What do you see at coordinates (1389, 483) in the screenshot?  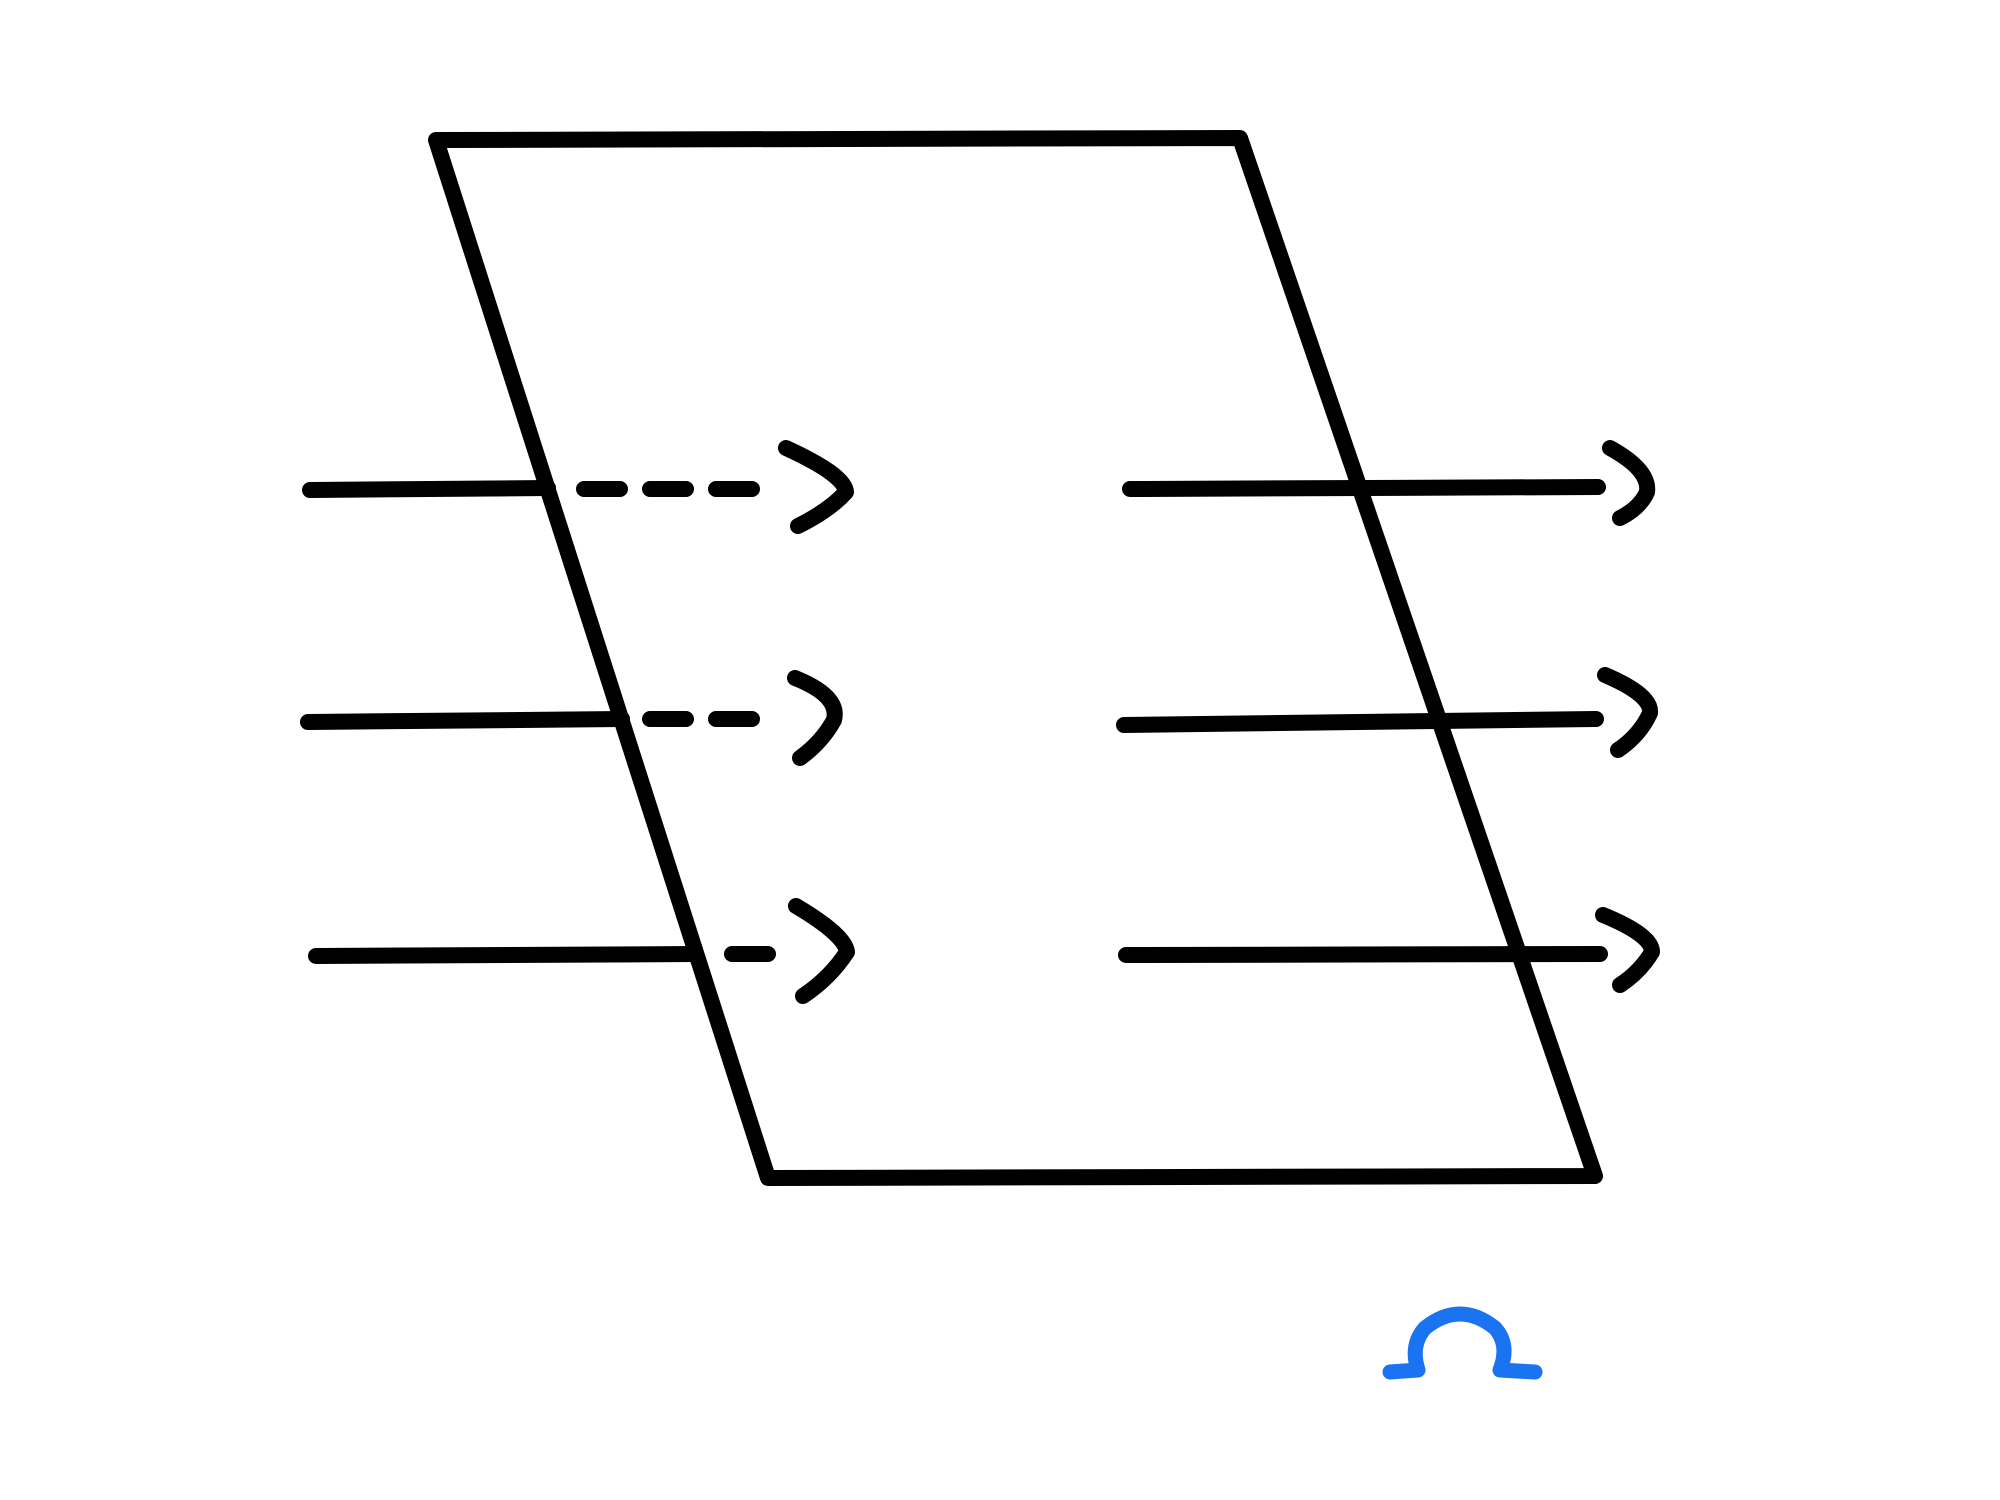 I see `outgoing-arrow-top` at bounding box center [1389, 483].